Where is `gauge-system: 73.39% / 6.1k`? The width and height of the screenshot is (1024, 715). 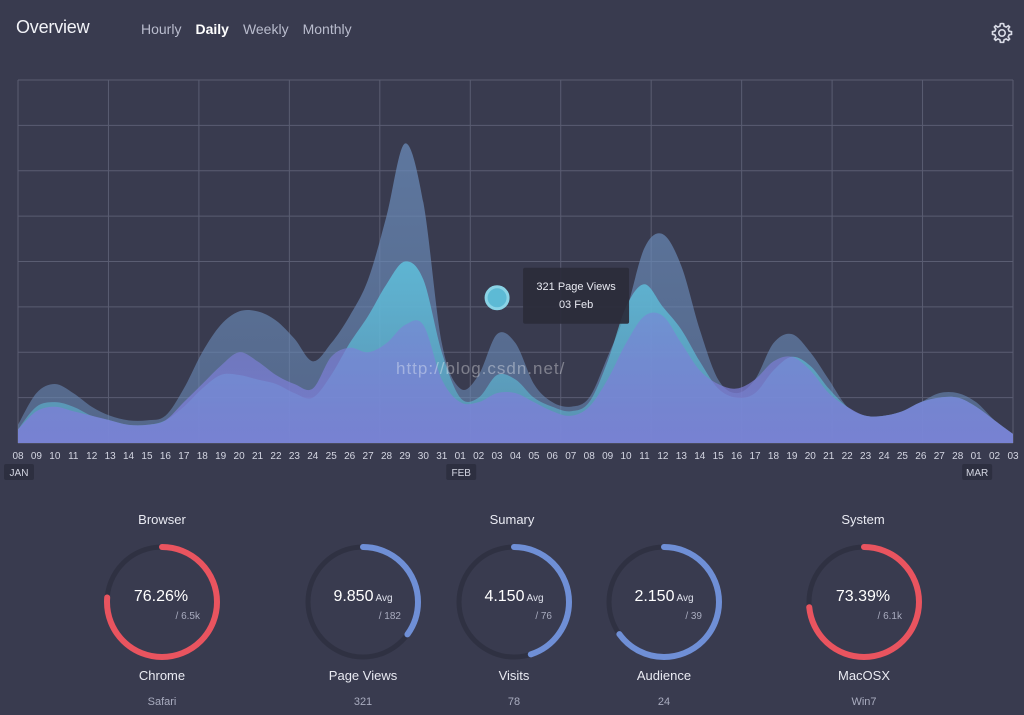 gauge-system: 73.39% / 6.1k is located at coordinates (864, 602).